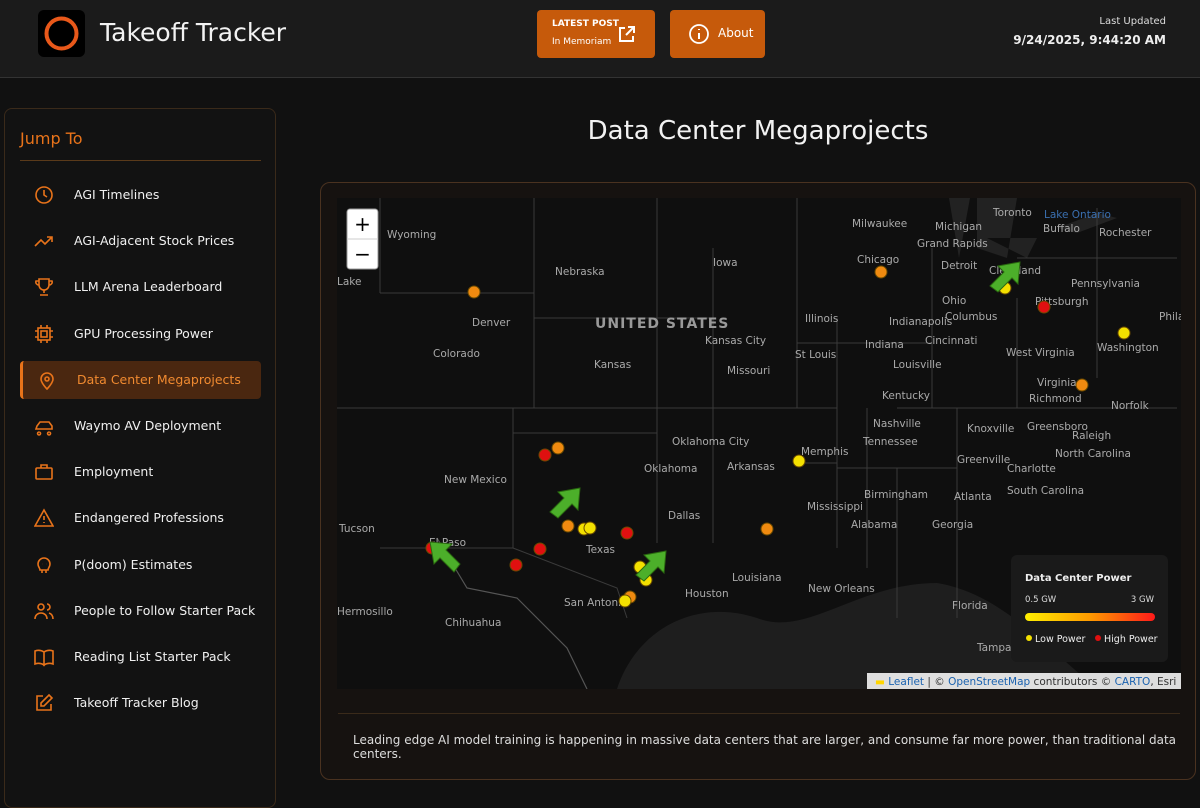 This screenshot has height=808, width=1200. I want to click on map-label: Toronto, so click(1012, 213).